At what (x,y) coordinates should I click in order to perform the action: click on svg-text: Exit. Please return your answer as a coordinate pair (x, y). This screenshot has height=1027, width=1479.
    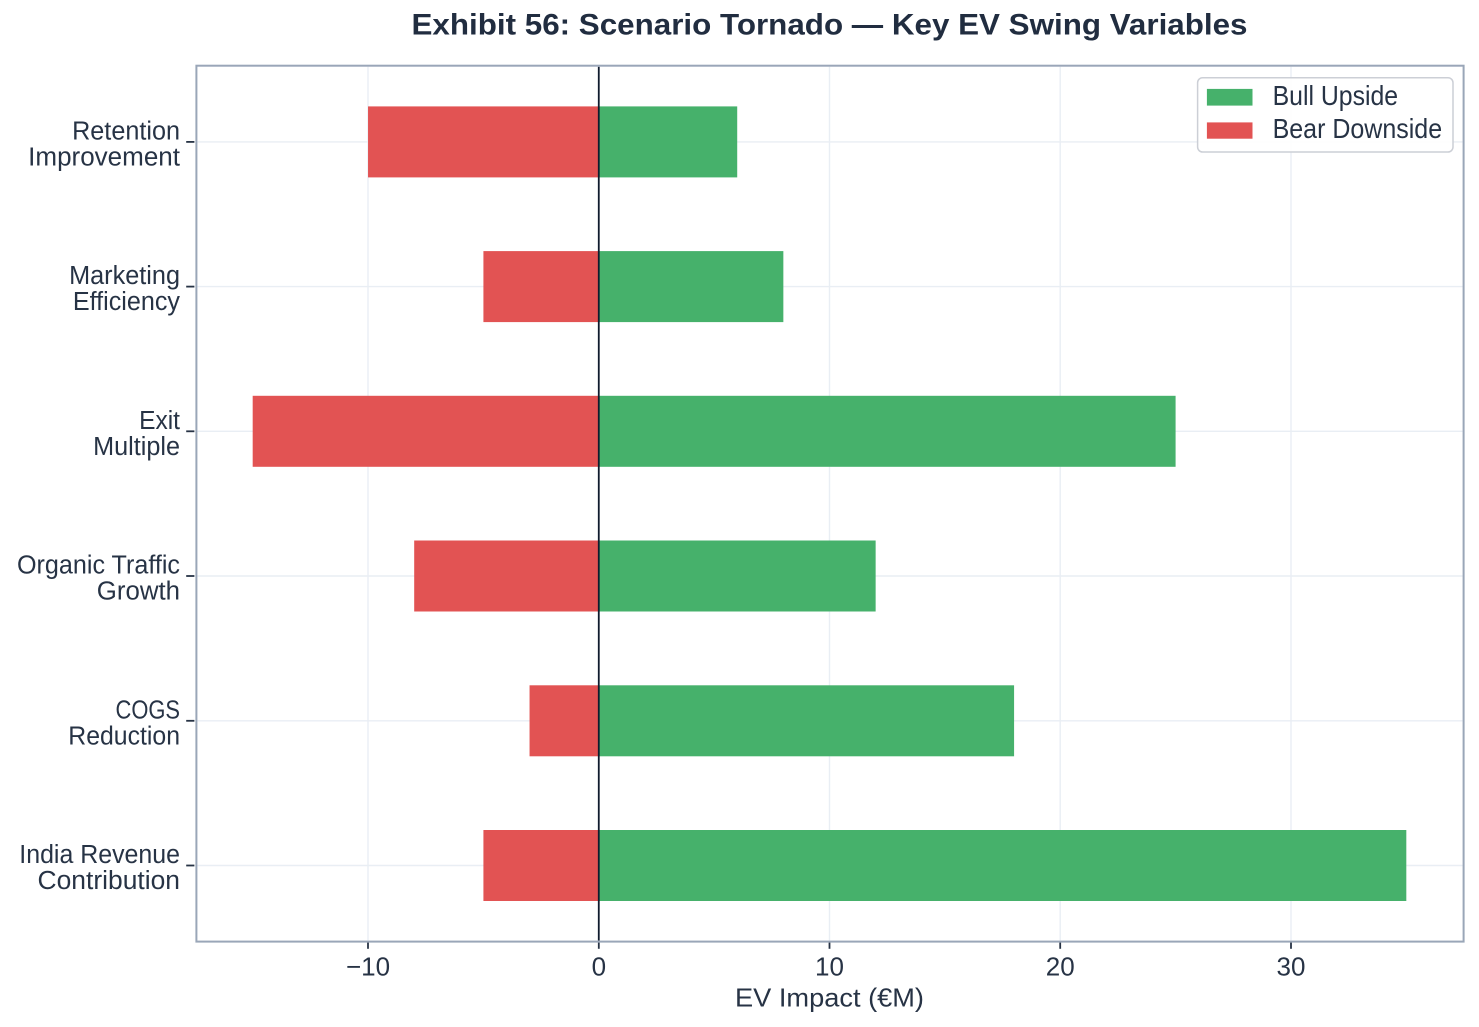
    Looking at the image, I should click on (159, 421).